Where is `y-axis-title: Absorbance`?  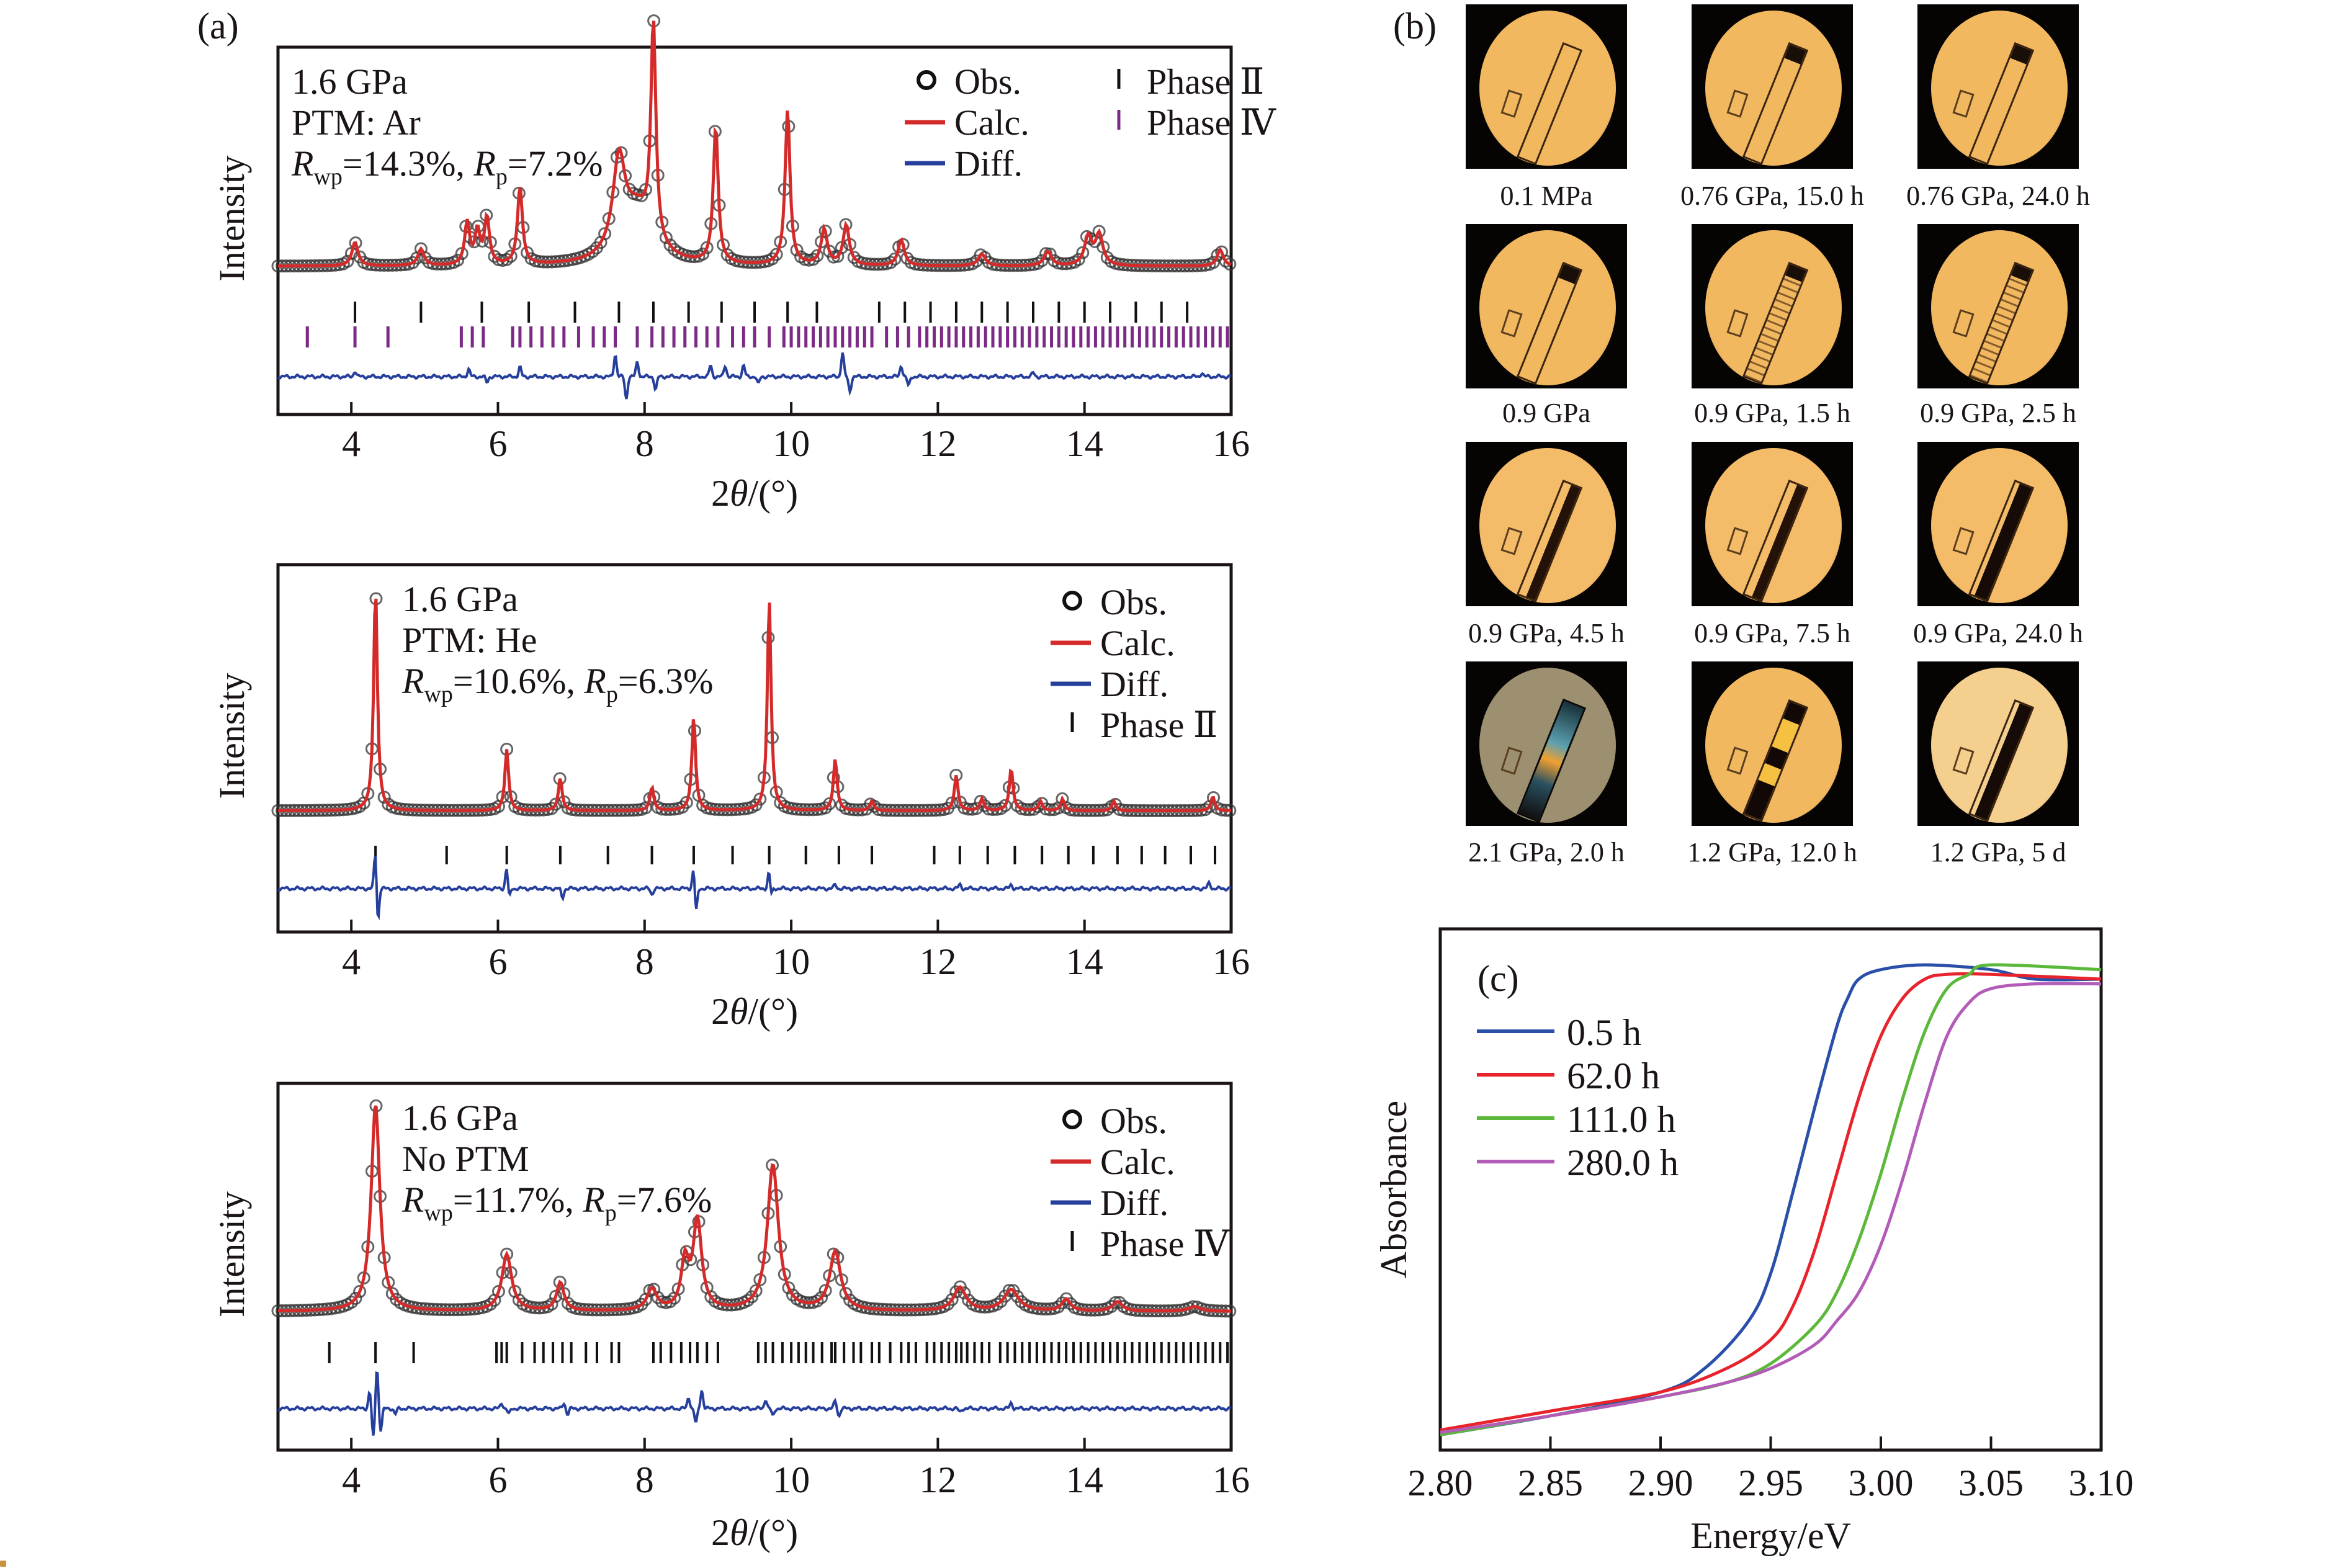
y-axis-title: Absorbance is located at coordinates (1393, 1190).